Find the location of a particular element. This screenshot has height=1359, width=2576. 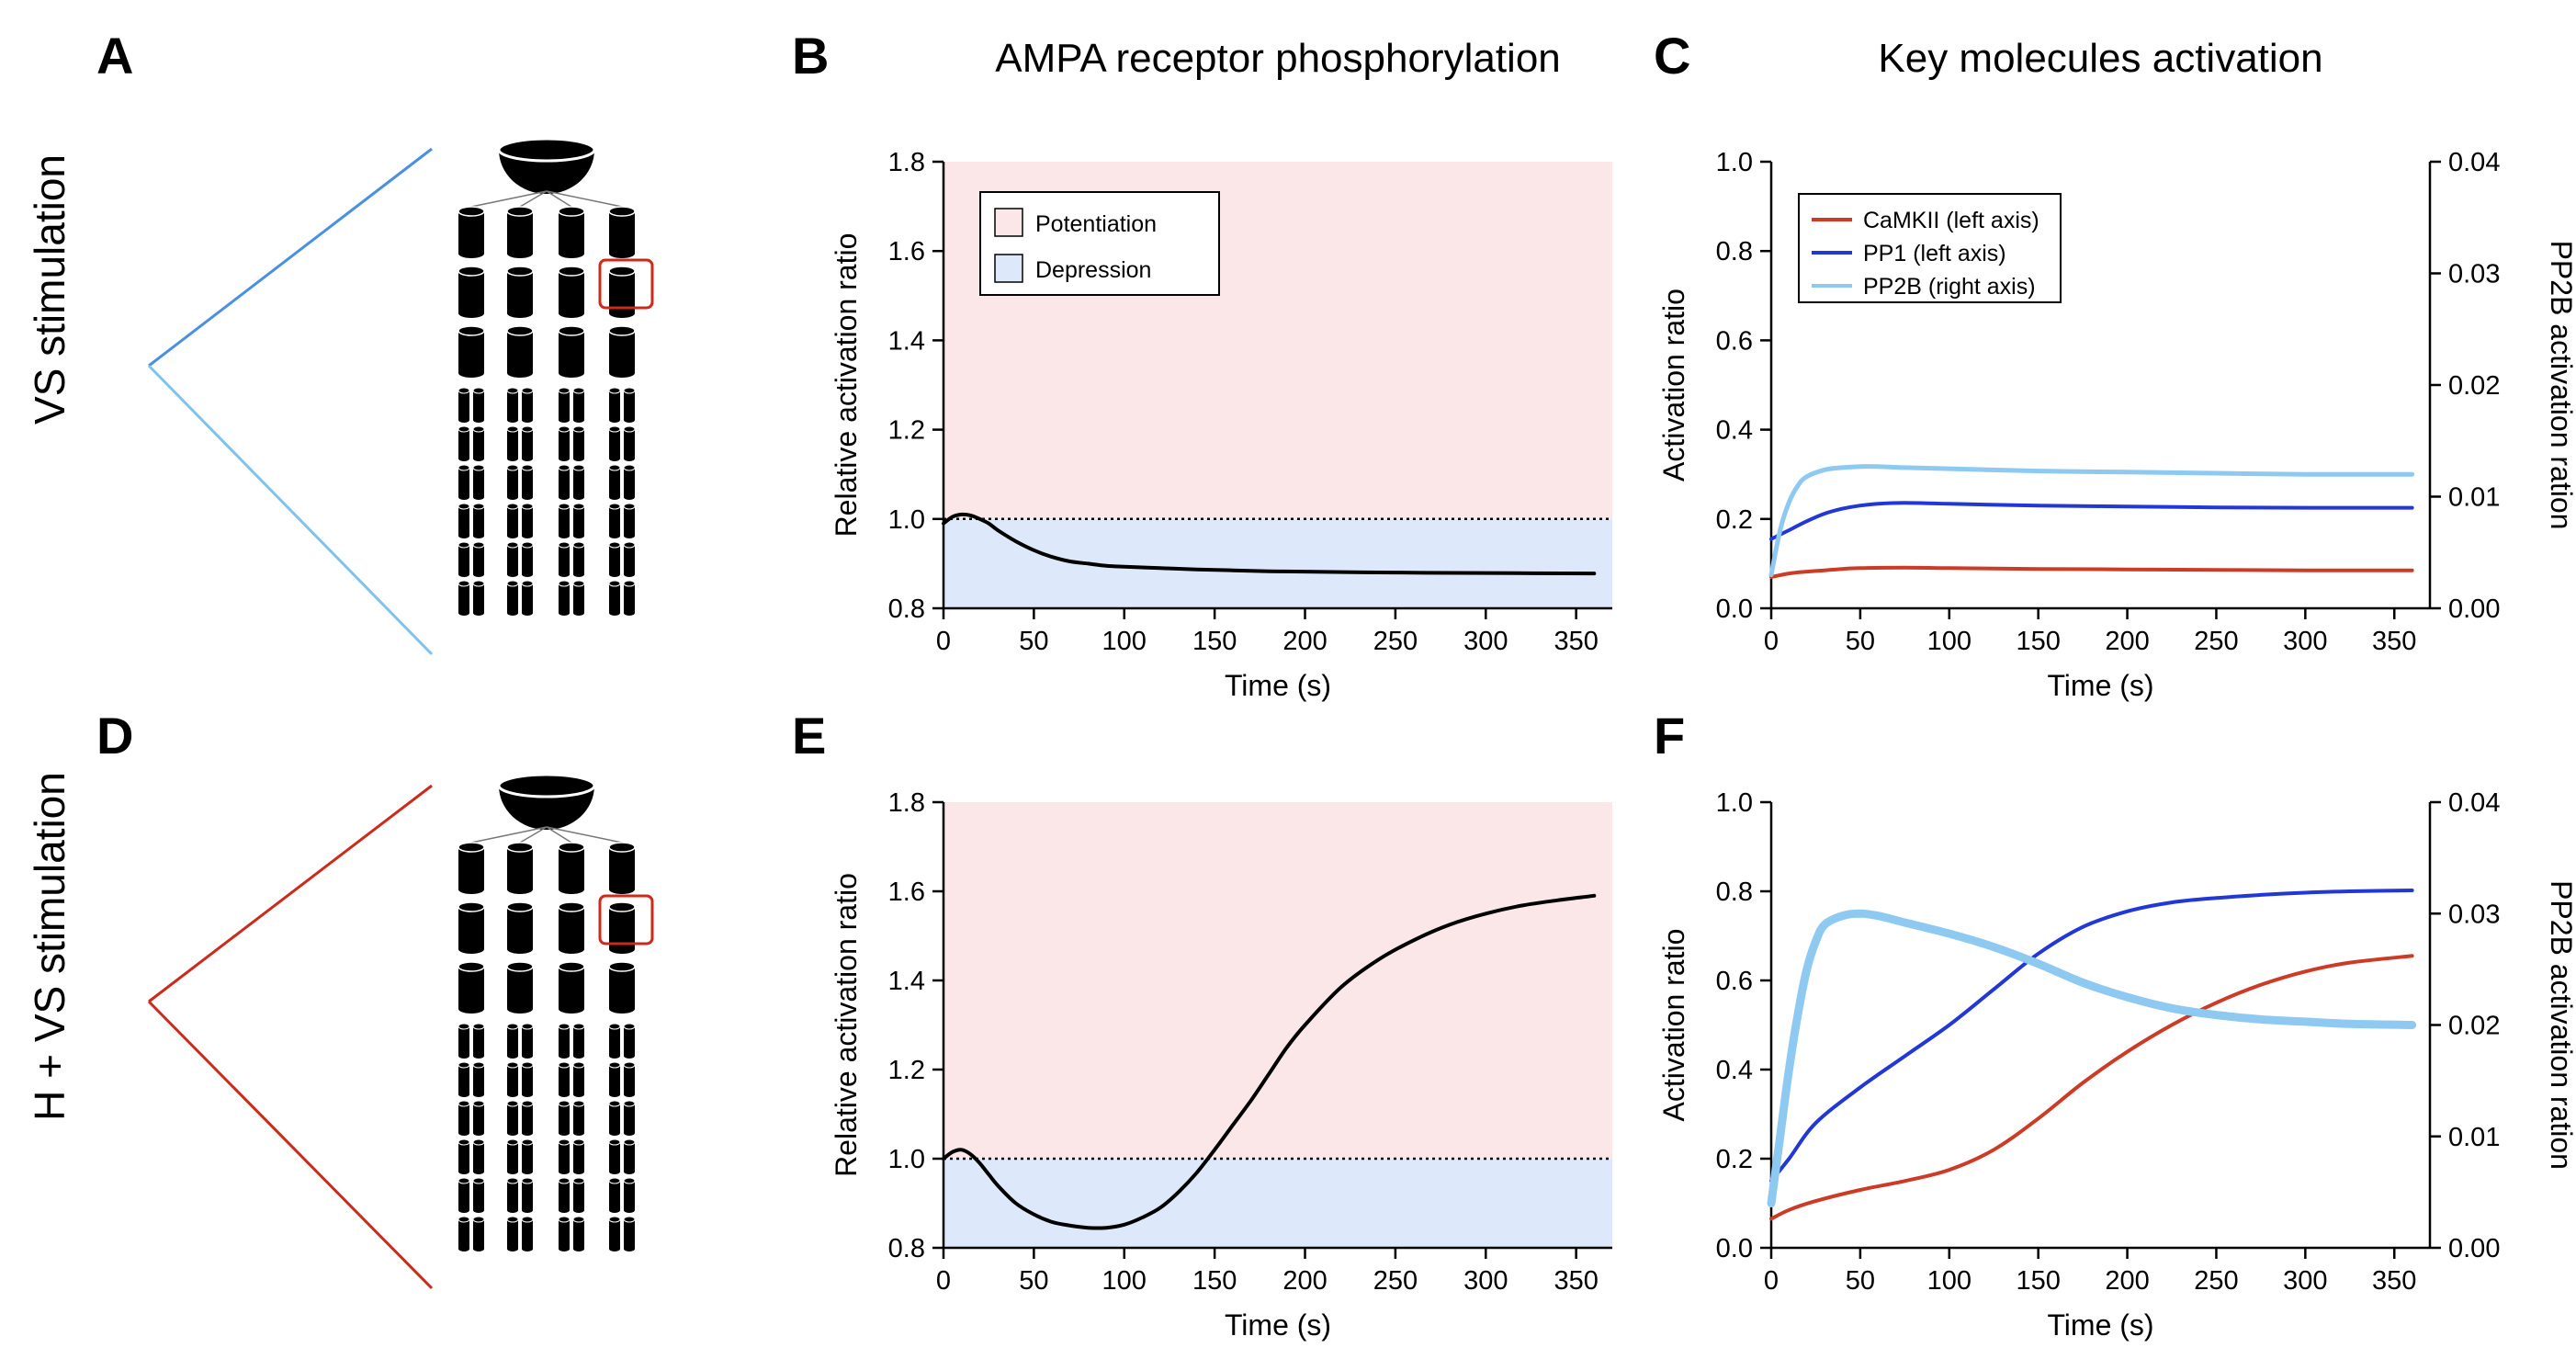

x-tick-label: 100 is located at coordinates (1949, 1281).